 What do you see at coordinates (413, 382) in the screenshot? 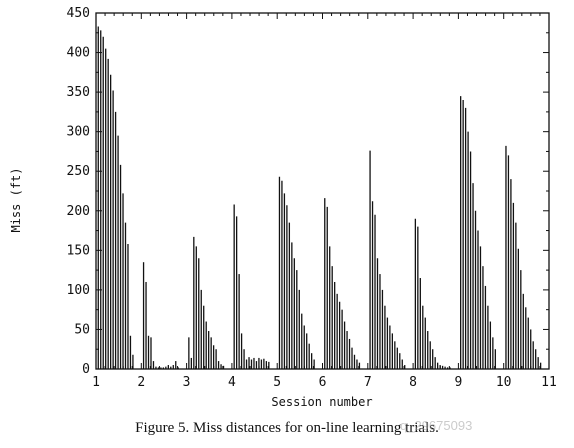
I see `x-tick-label: 8` at bounding box center [413, 382].